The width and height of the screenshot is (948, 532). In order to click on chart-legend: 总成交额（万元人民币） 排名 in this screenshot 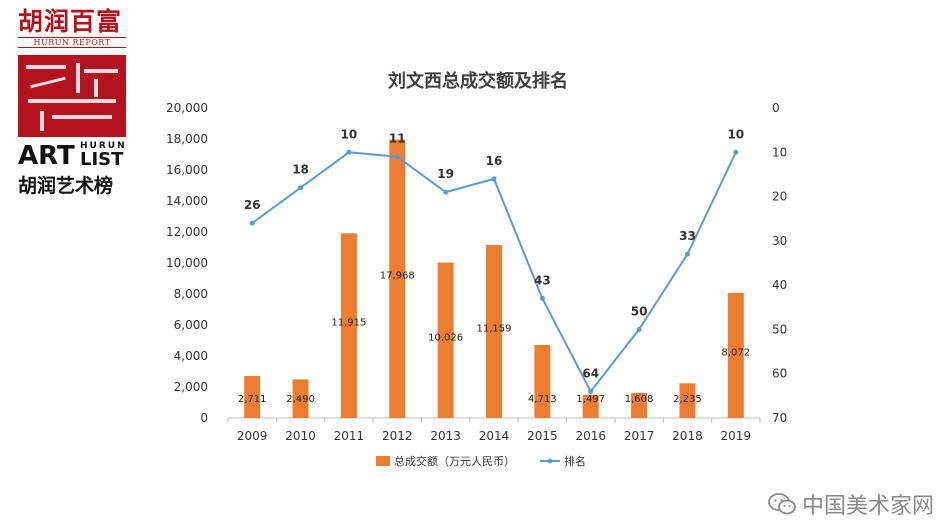, I will do `click(481, 461)`.